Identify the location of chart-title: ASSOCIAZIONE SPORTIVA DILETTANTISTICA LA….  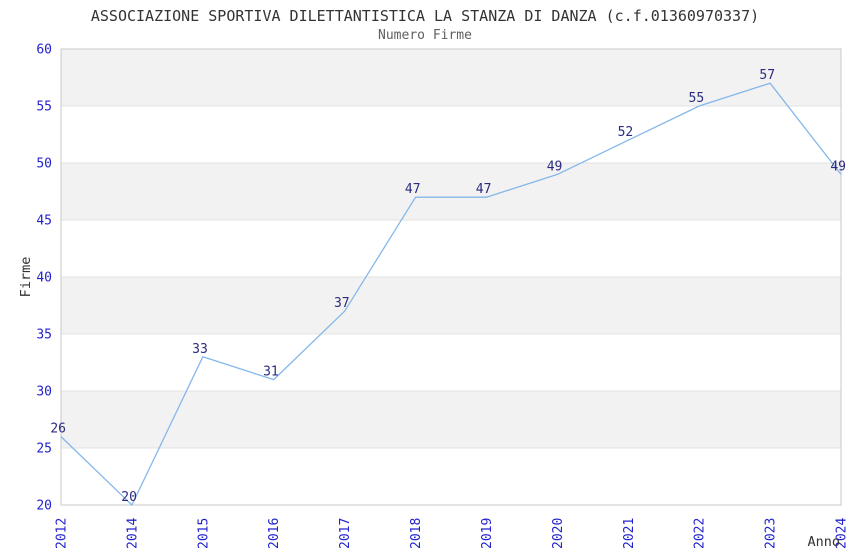
(425, 16).